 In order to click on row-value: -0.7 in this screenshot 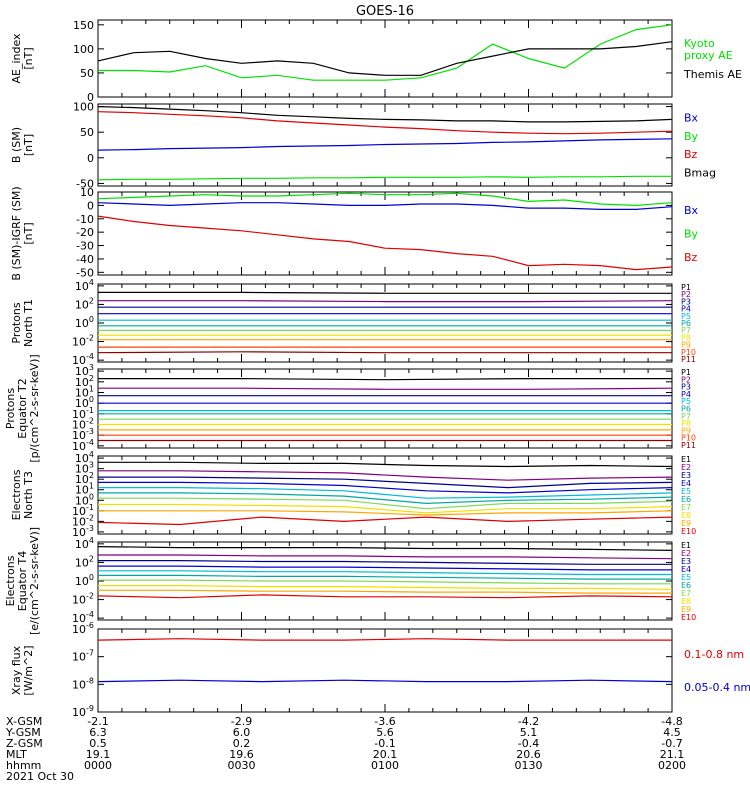, I will do `click(671, 743)`.